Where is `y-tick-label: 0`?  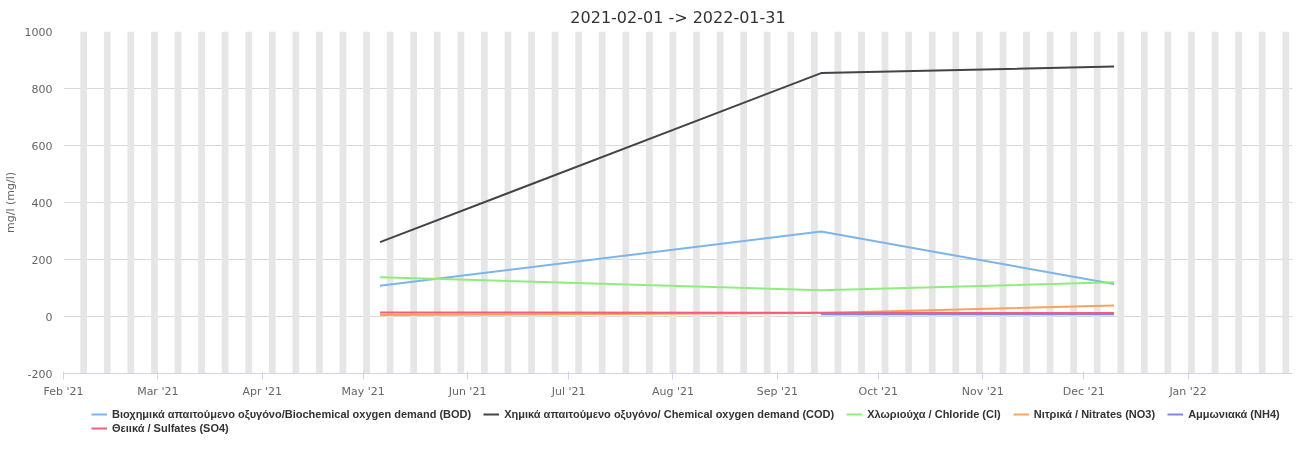
y-tick-label: 0 is located at coordinates (49, 317).